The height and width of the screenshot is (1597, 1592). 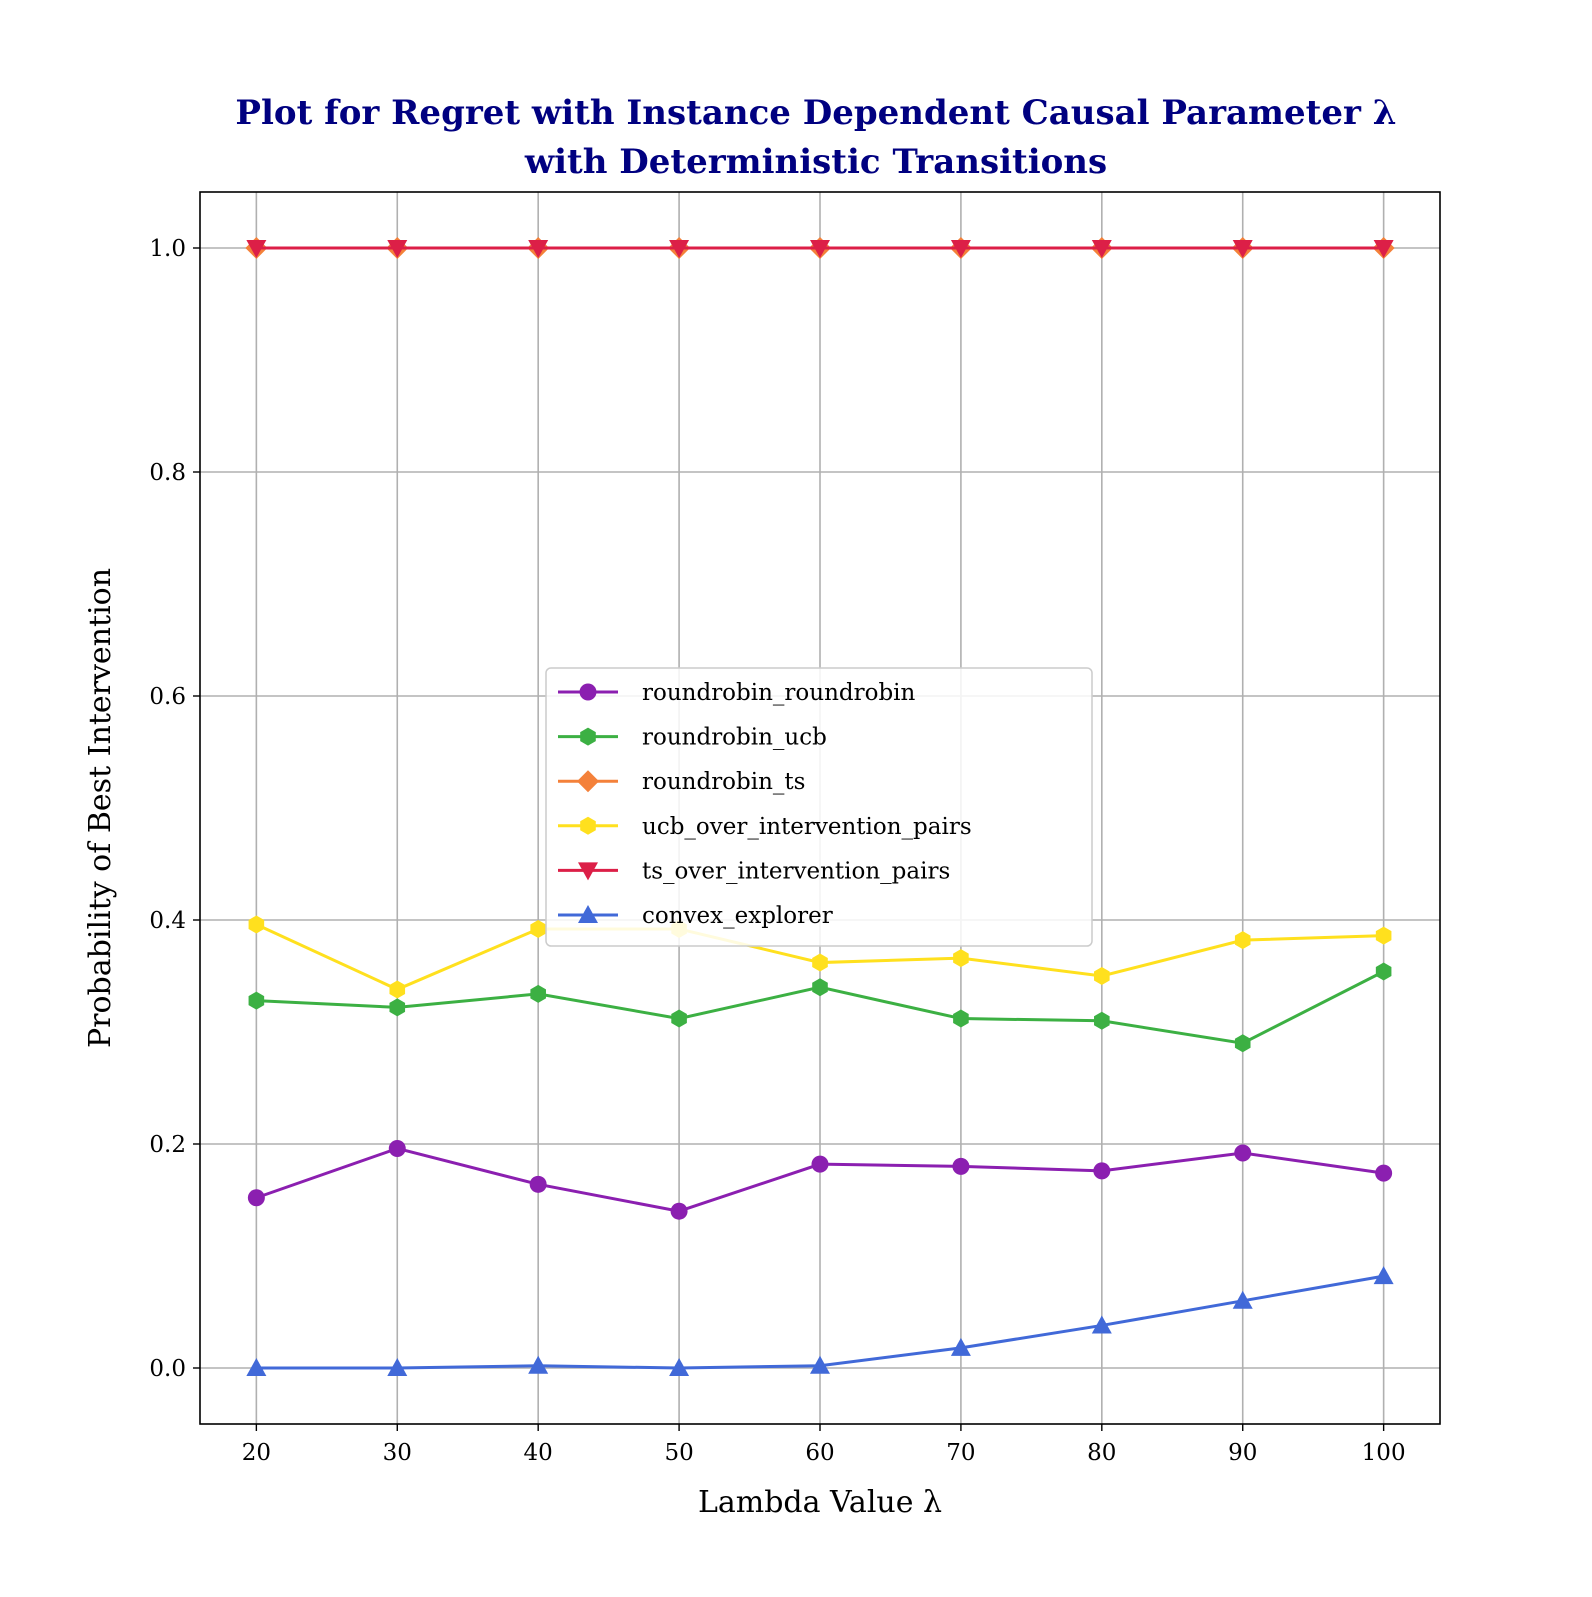 I want to click on y-tick-label: 0.8, so click(x=167, y=473).